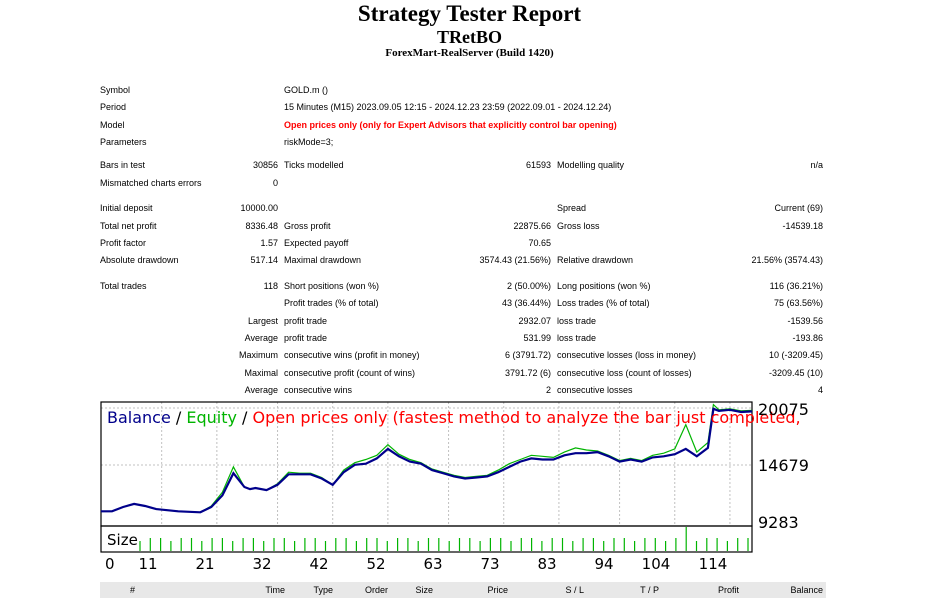 The image size is (939, 600). What do you see at coordinates (314, 165) in the screenshot?
I see `ticks-modelled-label: Ticks modelled` at bounding box center [314, 165].